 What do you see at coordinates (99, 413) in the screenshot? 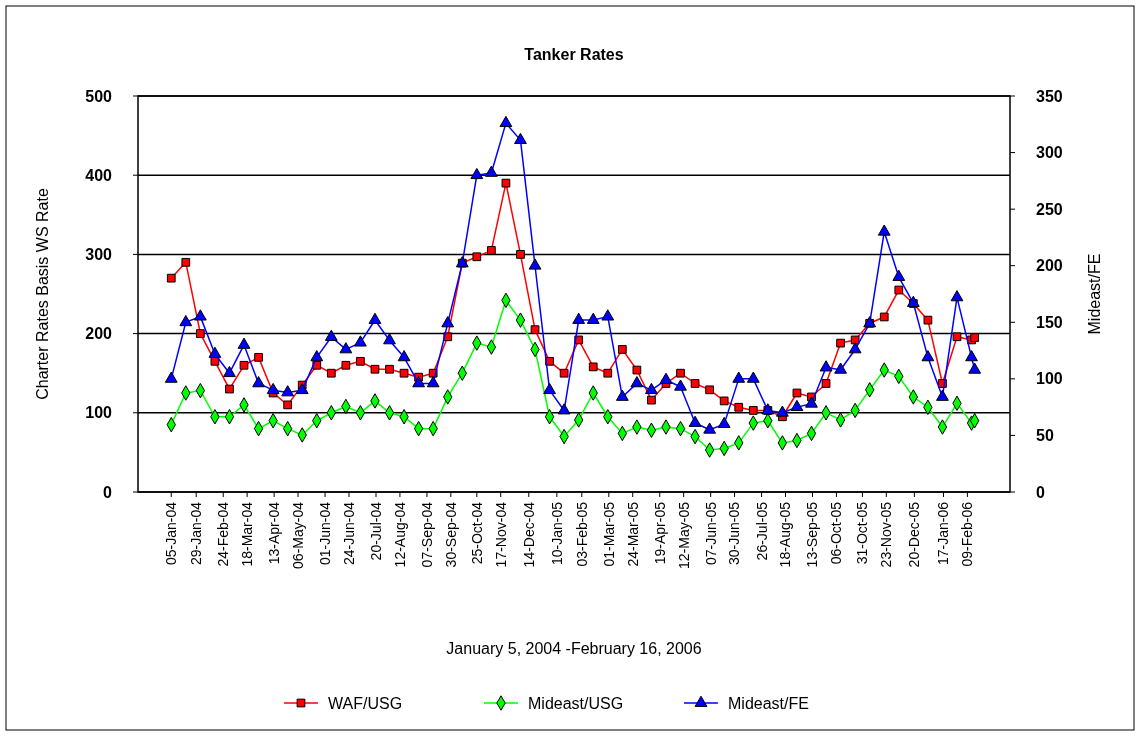
I see `y-tick-label: 100` at bounding box center [99, 413].